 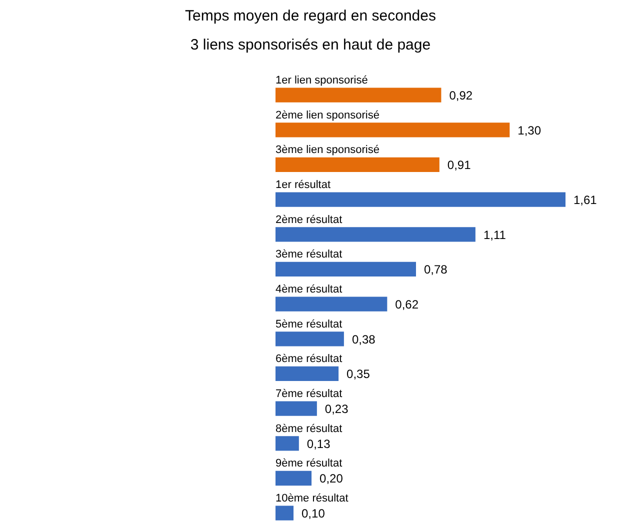 What do you see at coordinates (309, 428) in the screenshot?
I see `y-tick-label: 8ème résultat` at bounding box center [309, 428].